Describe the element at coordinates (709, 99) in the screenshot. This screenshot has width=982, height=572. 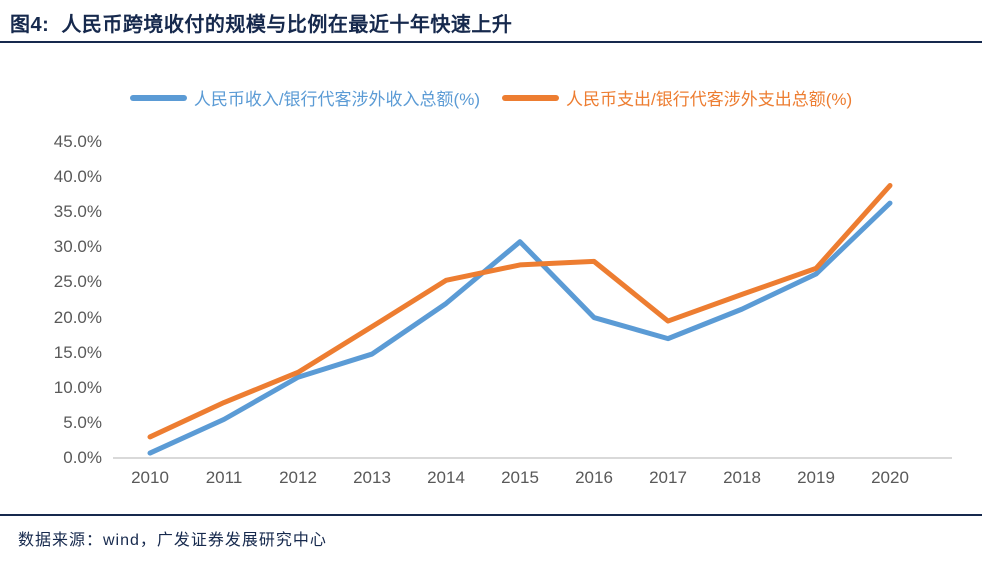
I see `legend-label-expense: 人民币支出/银行代客涉外支出总额(%)` at that location.